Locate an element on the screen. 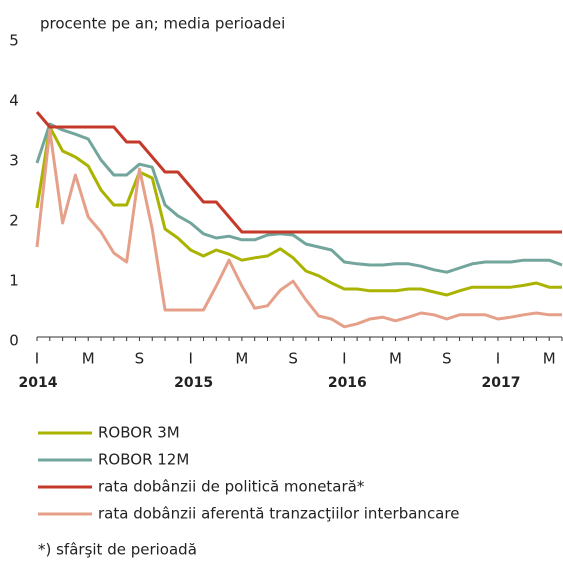  year-label: 2017 is located at coordinates (500, 383).